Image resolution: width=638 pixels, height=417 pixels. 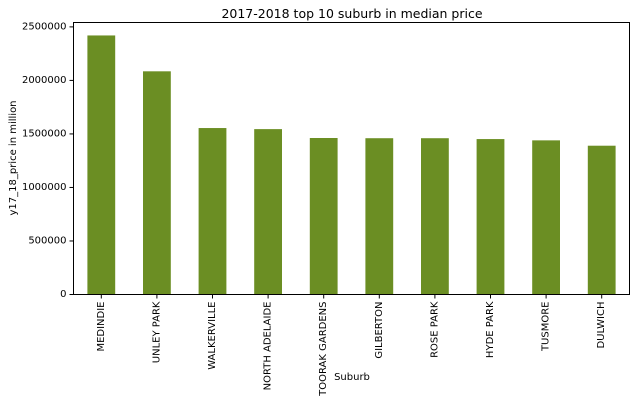 I want to click on y-tick-label: 1500000, so click(x=44, y=133).